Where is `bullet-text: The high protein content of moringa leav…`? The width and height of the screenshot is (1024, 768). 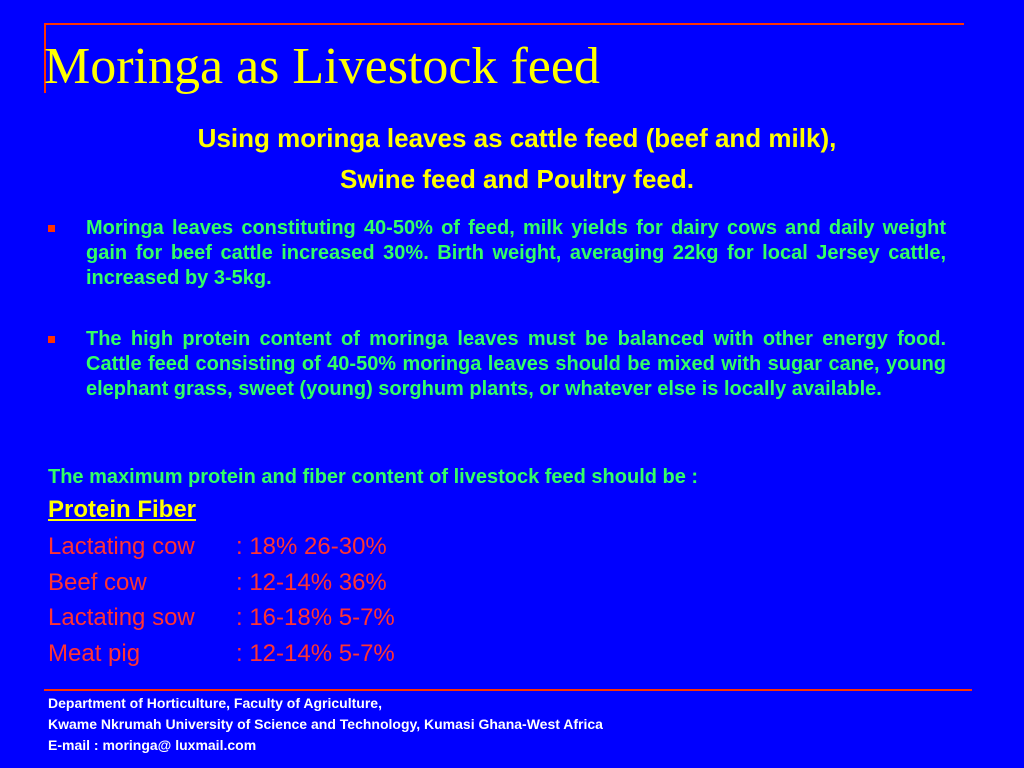
bullet-text: The high protein content of moringa leav… is located at coordinates (516, 364).